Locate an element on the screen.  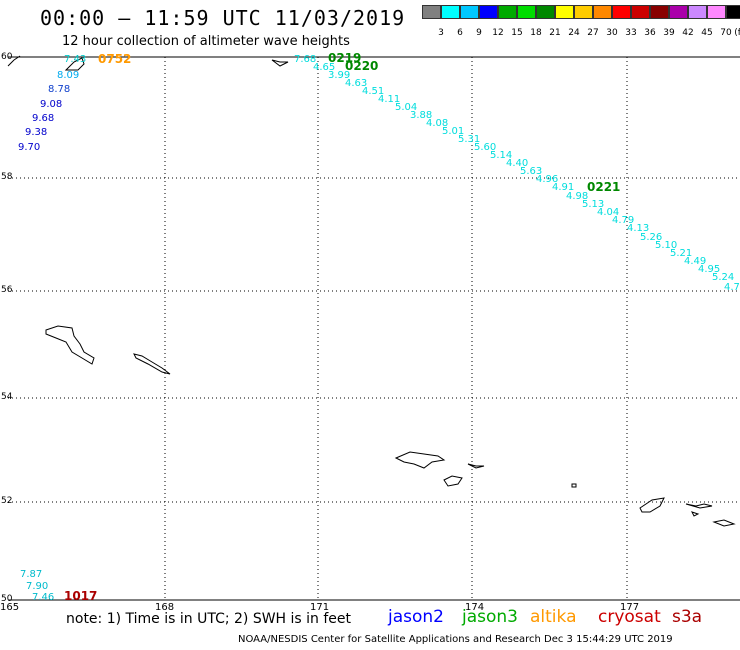
lat-label-50: 50 is located at coordinates (7, 599).